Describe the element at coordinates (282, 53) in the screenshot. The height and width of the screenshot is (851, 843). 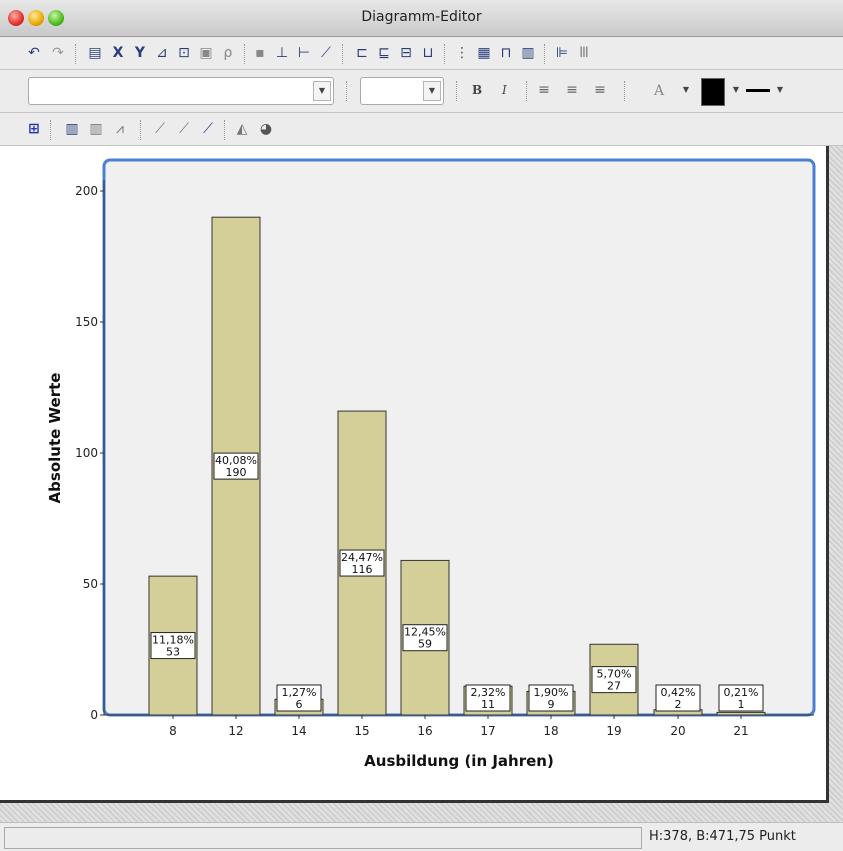
I see `reference-line-y-icon: ⊥` at that location.